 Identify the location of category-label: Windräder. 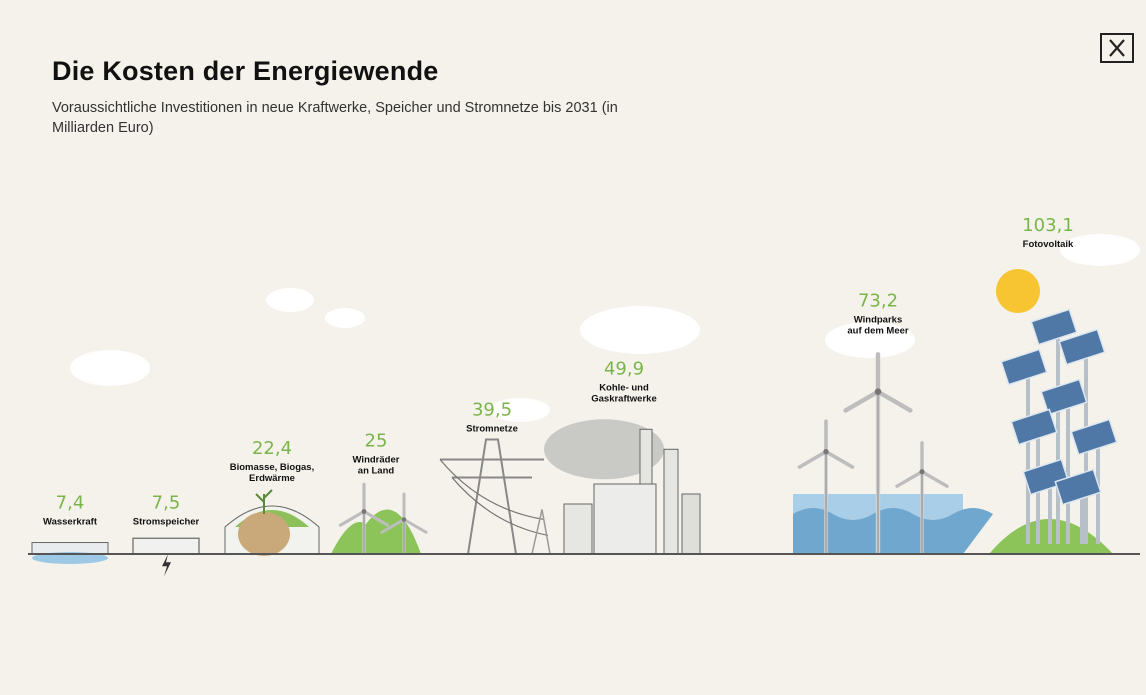
(376, 460).